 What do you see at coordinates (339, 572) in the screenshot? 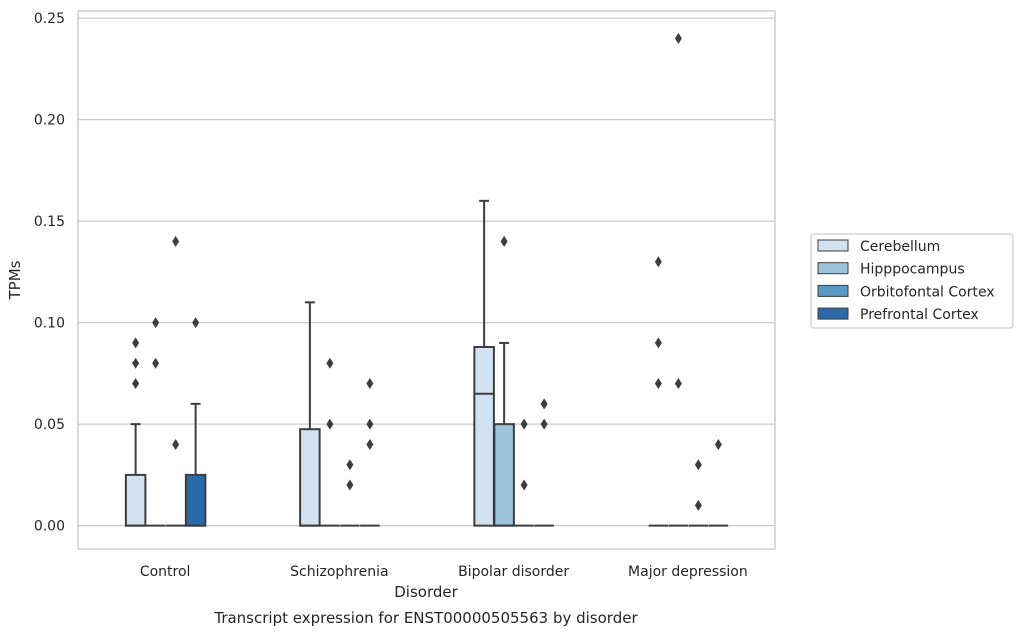
I see `x-tick-label: Schizophrenia` at bounding box center [339, 572].